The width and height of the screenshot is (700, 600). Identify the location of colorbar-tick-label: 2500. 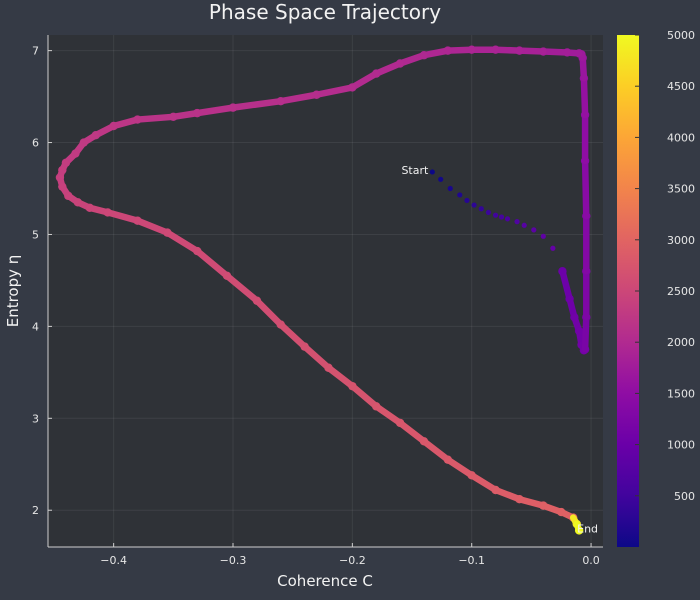
(681, 291).